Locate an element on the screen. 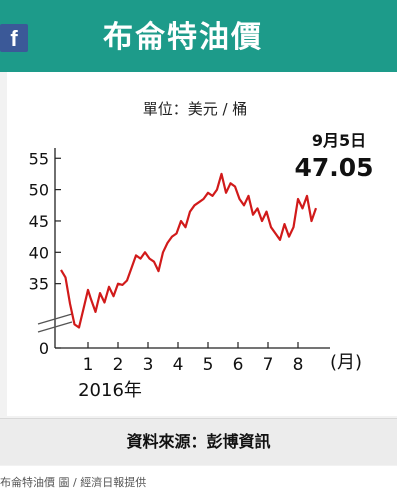 This screenshot has height=492, width=412. chart-title: 布侖特油價 is located at coordinates (183, 34).